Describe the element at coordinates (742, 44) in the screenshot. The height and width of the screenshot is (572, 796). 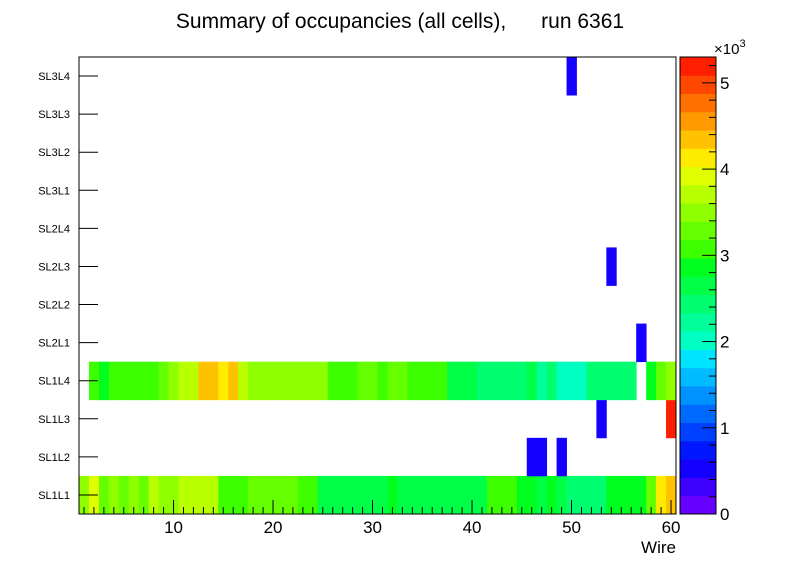
I see `palette-exponent-power: 3` at that location.